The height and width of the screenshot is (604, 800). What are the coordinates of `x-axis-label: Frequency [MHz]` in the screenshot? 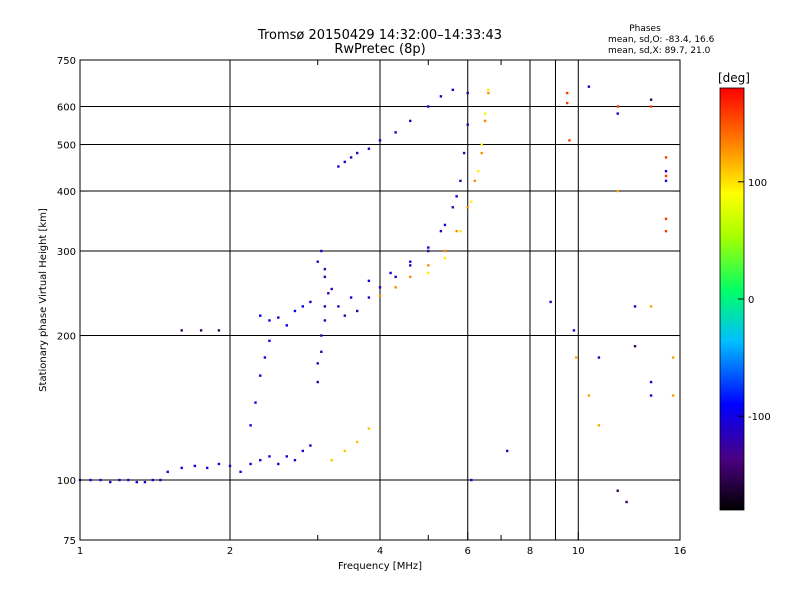 It's located at (380, 566).